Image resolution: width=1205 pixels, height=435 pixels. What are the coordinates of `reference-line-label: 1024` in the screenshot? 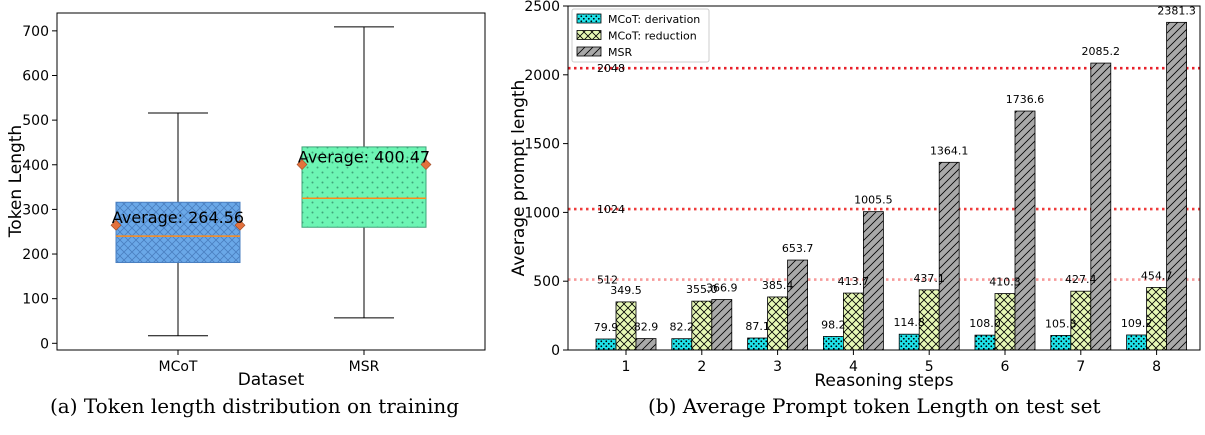 It's located at (611, 209).